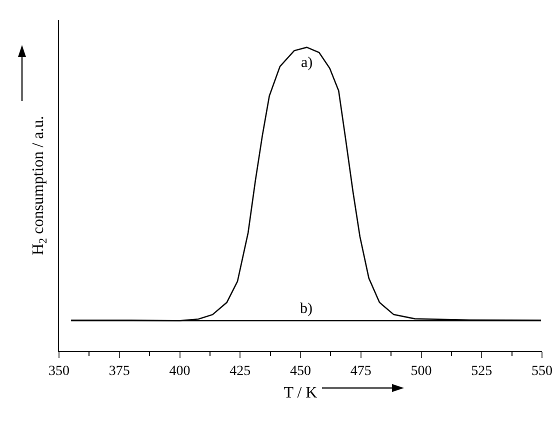 The width and height of the screenshot is (555, 421). I want to click on x-tick-label: 525, so click(481, 371).